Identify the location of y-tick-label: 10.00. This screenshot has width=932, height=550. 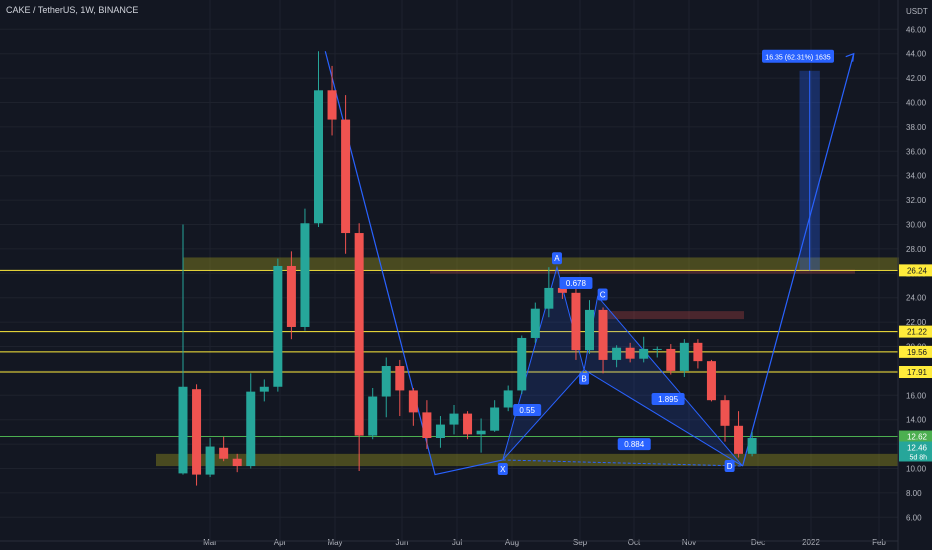
(916, 469).